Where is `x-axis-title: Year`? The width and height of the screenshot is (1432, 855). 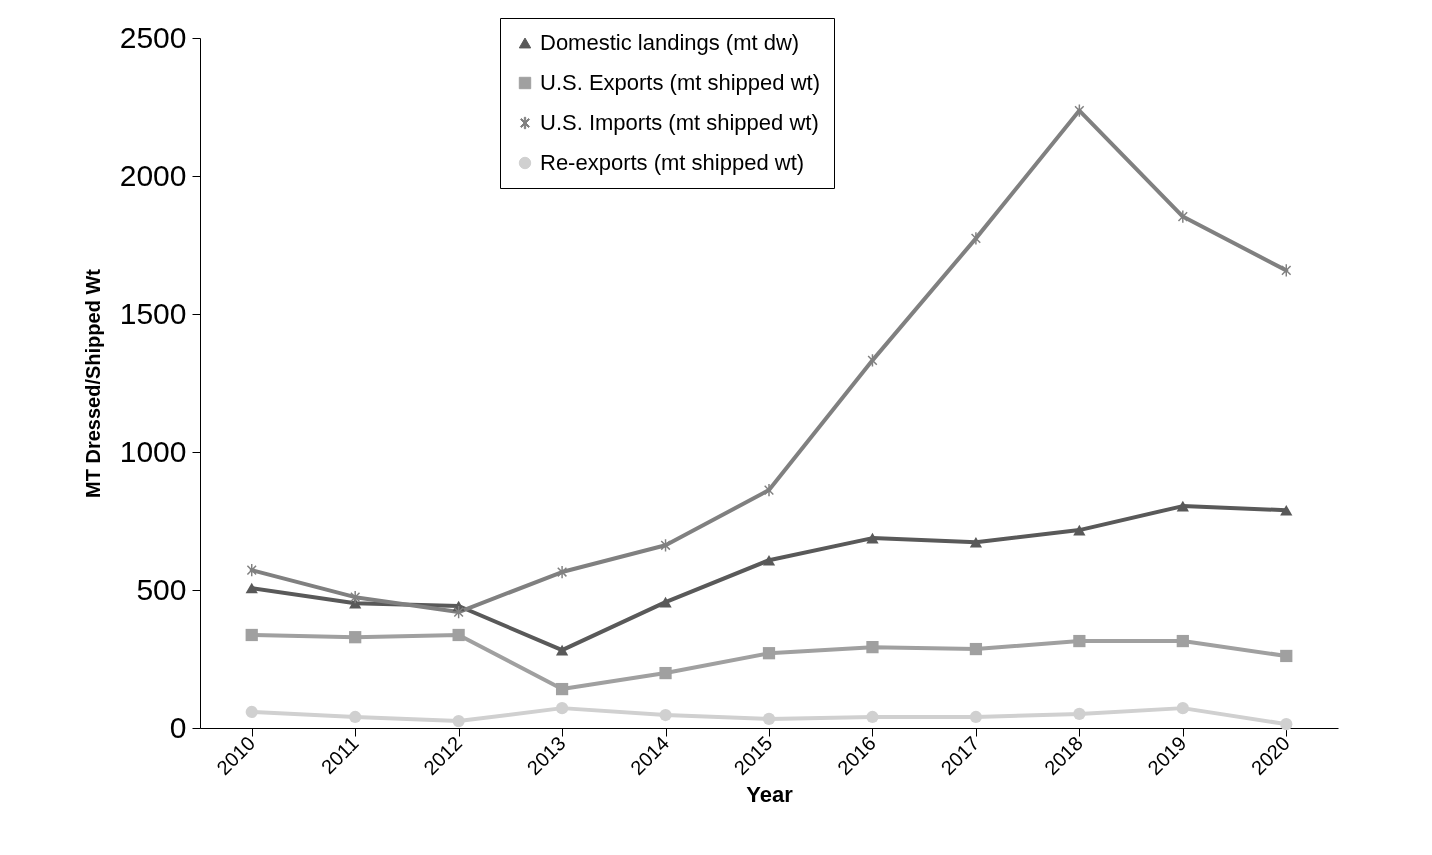 x-axis-title: Year is located at coordinates (770, 795).